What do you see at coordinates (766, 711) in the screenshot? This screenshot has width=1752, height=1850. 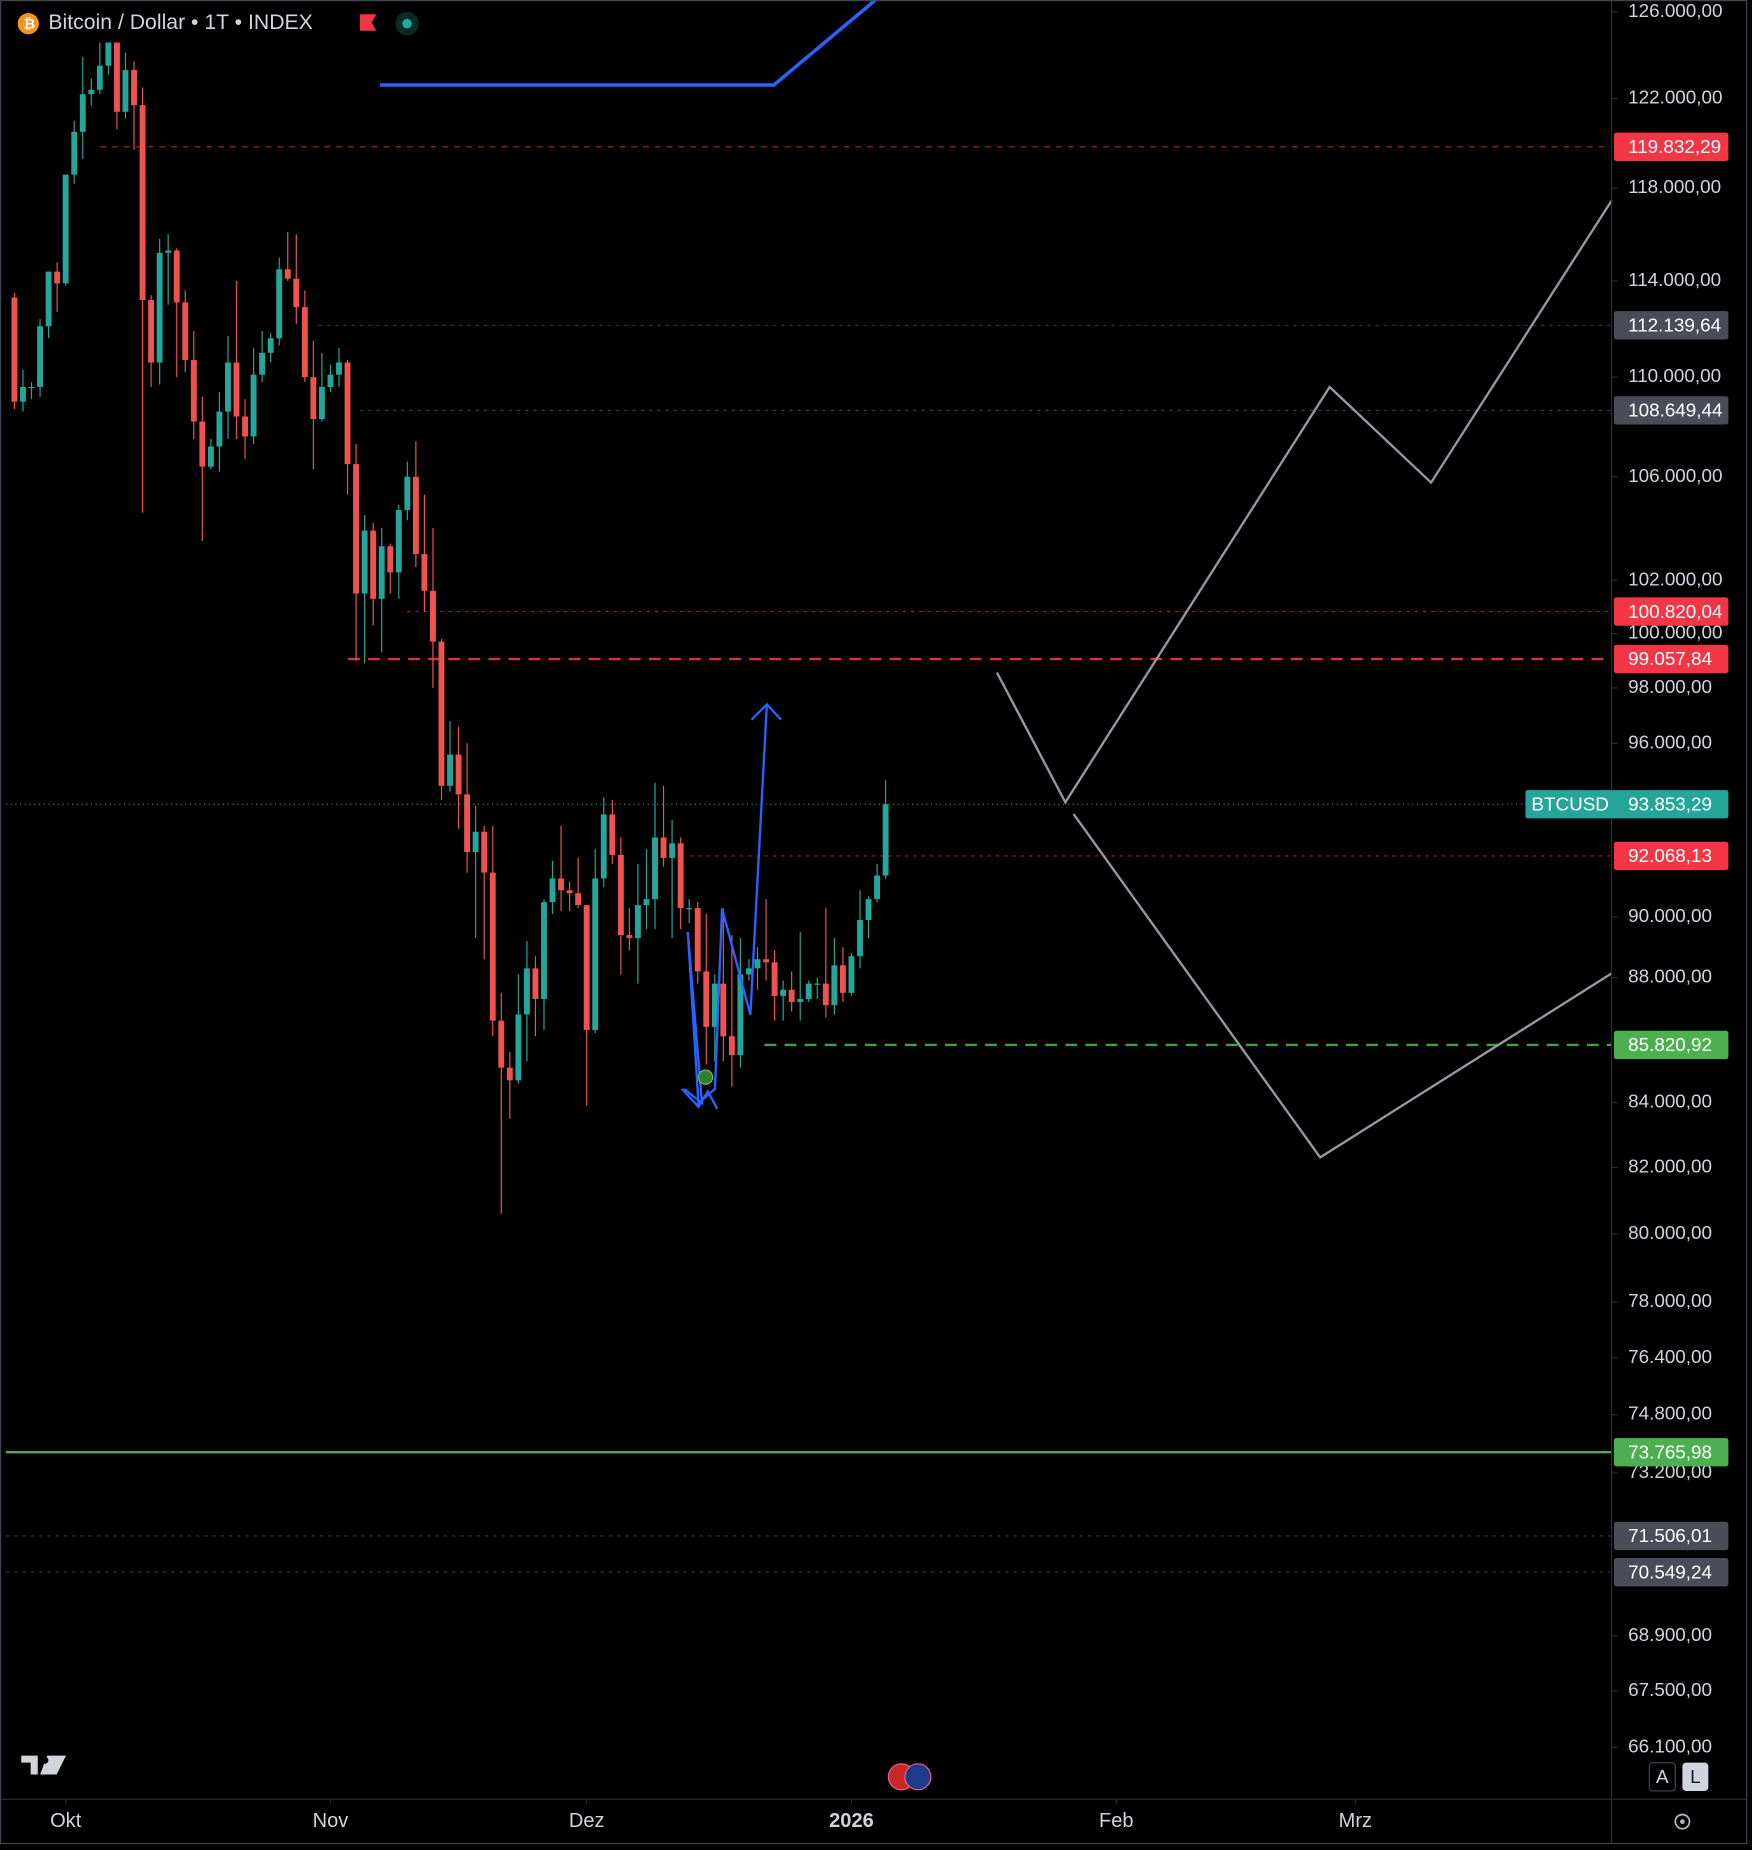 I see `arrow-head` at bounding box center [766, 711].